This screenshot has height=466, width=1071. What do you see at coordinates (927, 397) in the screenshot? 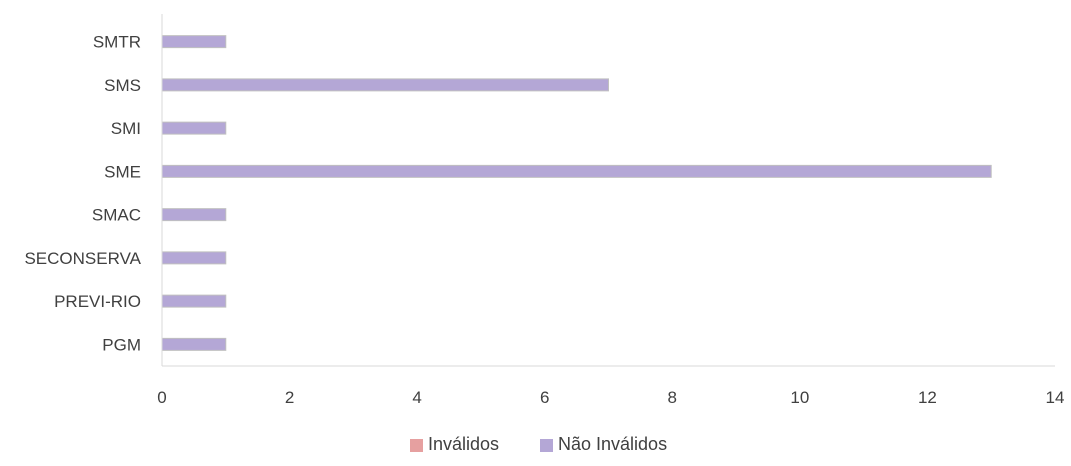
I see `x-tick-label-12: 12` at bounding box center [927, 397].